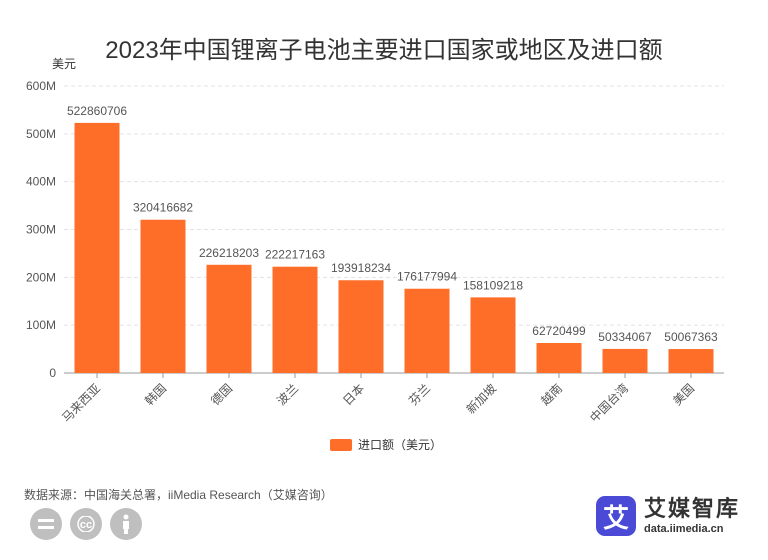 This screenshot has height=560, width=768. Describe the element at coordinates (616, 516) in the screenshot. I see `logo-mark-icon: 艾` at that location.